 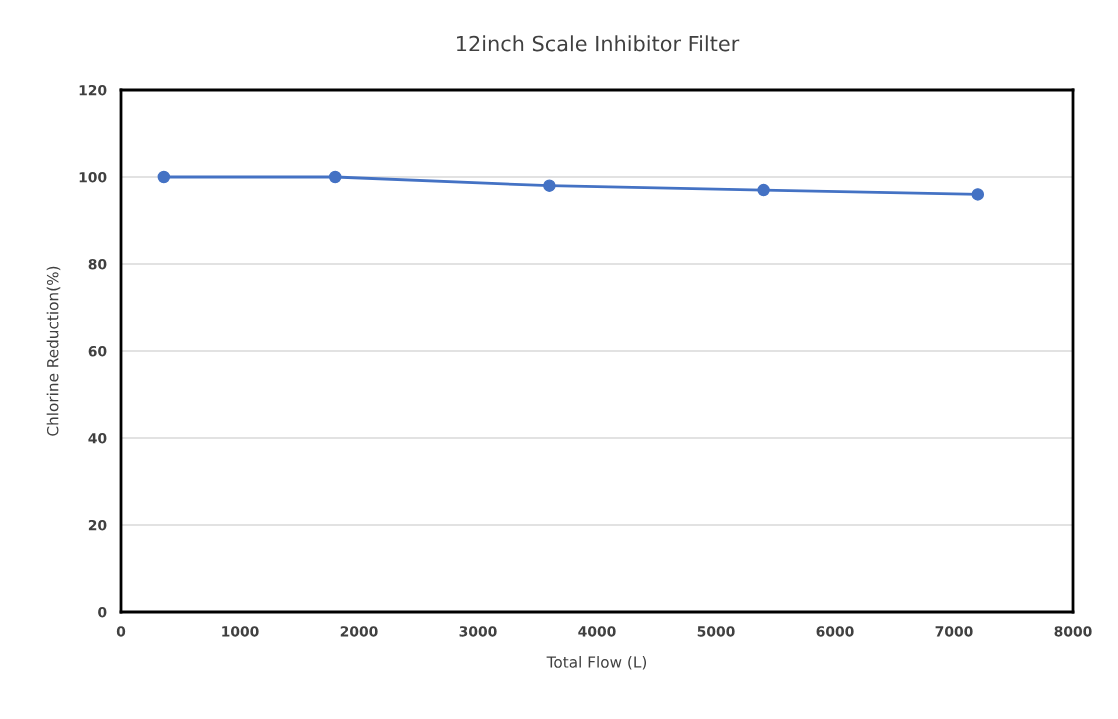 I want to click on y-tick-label: 100, so click(x=93, y=177).